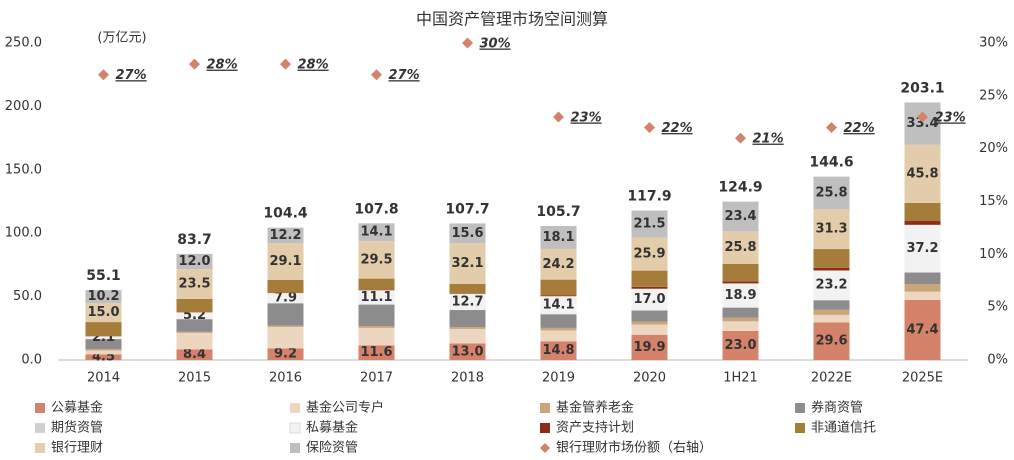 The height and width of the screenshot is (460, 1014). Describe the element at coordinates (843, 428) in the screenshot. I see `legend-label: 非通道信托` at that location.